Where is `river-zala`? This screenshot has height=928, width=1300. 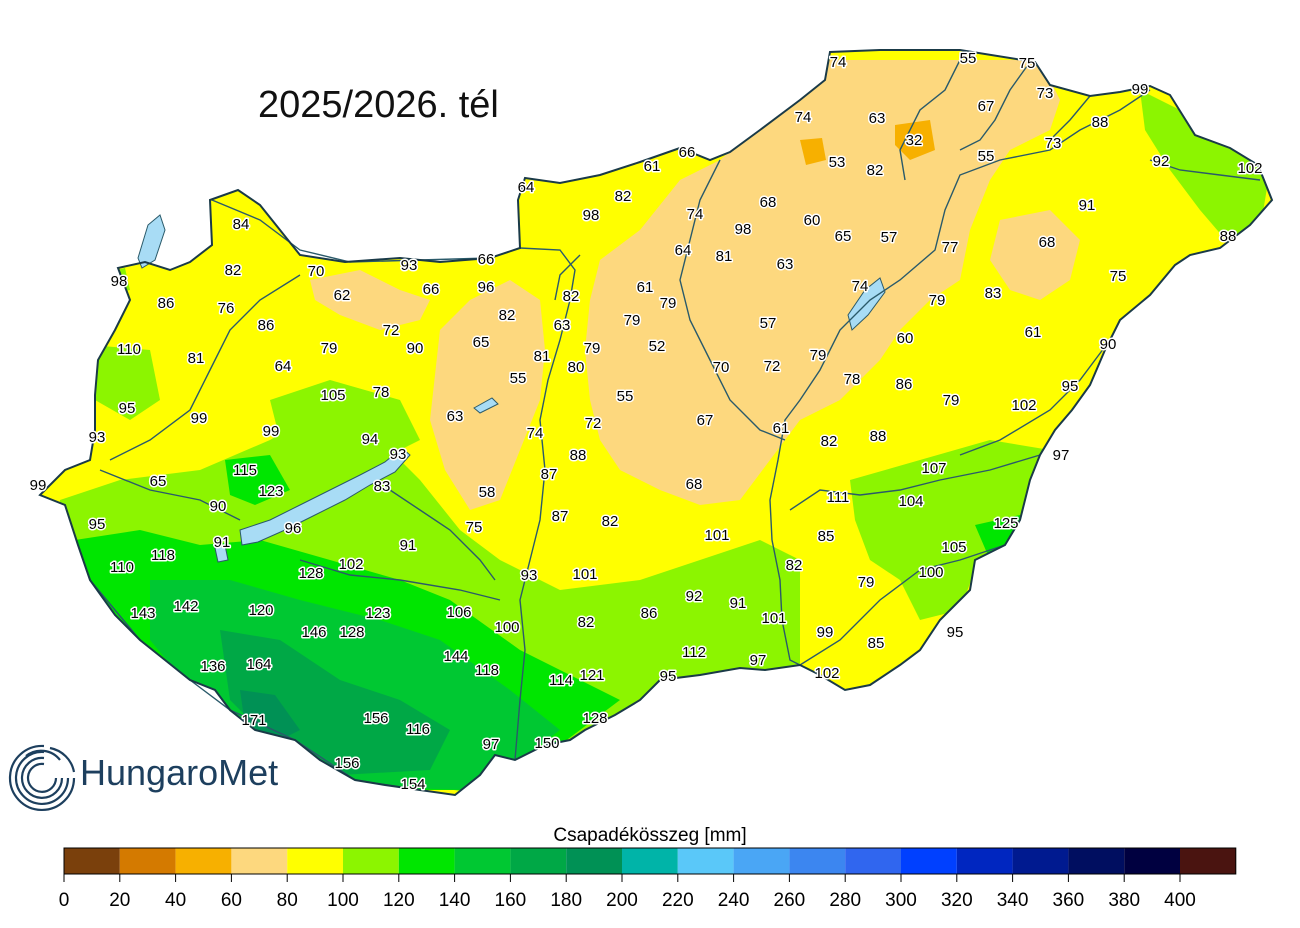 river-zala is located at coordinates (170, 495).